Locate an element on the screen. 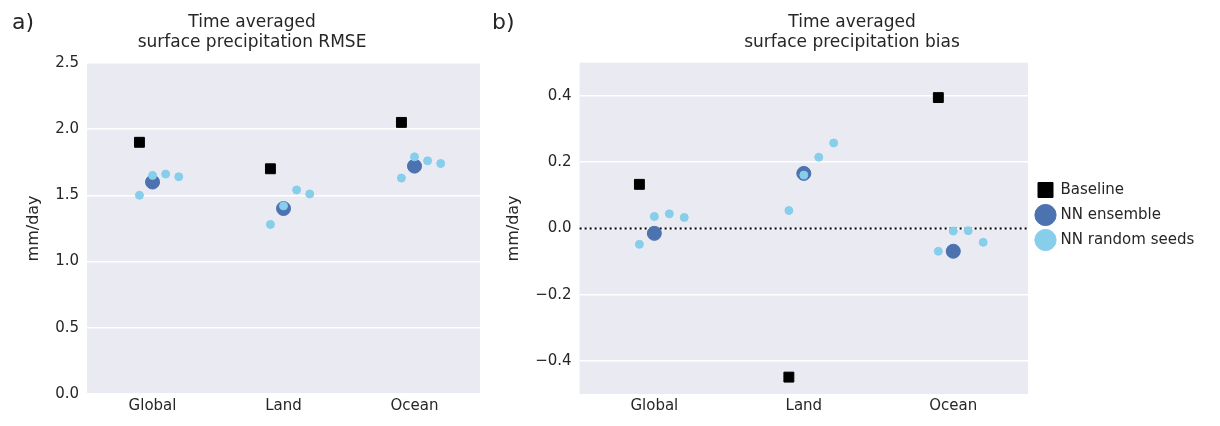 This screenshot has width=1220, height=426. chart-title: Time averaged surface precipitation bias is located at coordinates (852, 31).